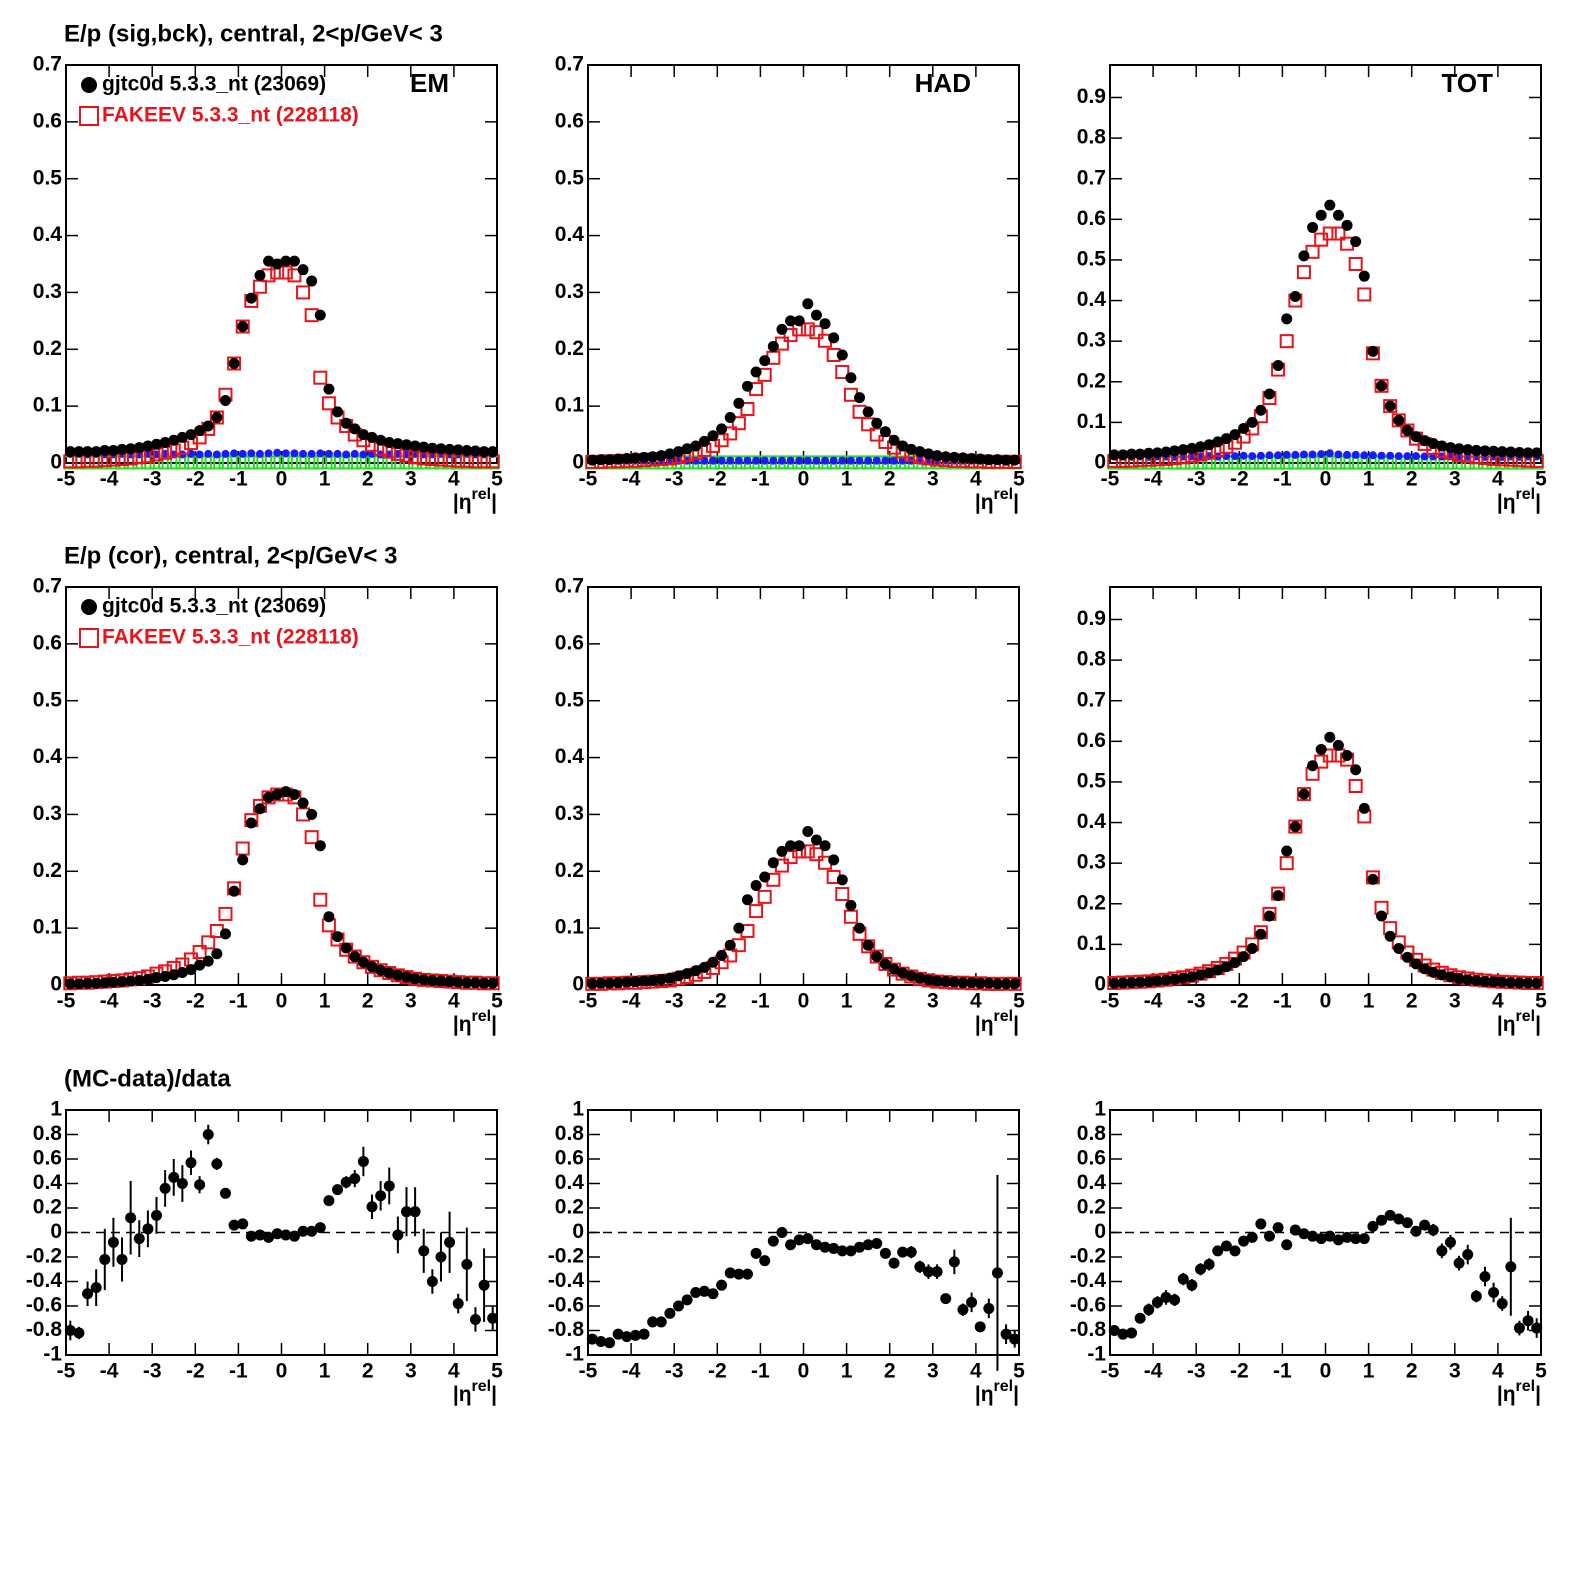 The width and height of the screenshot is (1575, 1575). I want to click on x-tick-label: -4, so click(1153, 1001).